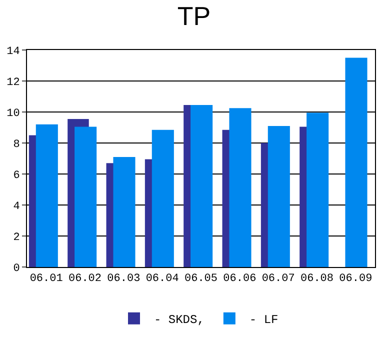  Describe the element at coordinates (123, 279) in the screenshot. I see `x-tick-label: 06.03` at that location.